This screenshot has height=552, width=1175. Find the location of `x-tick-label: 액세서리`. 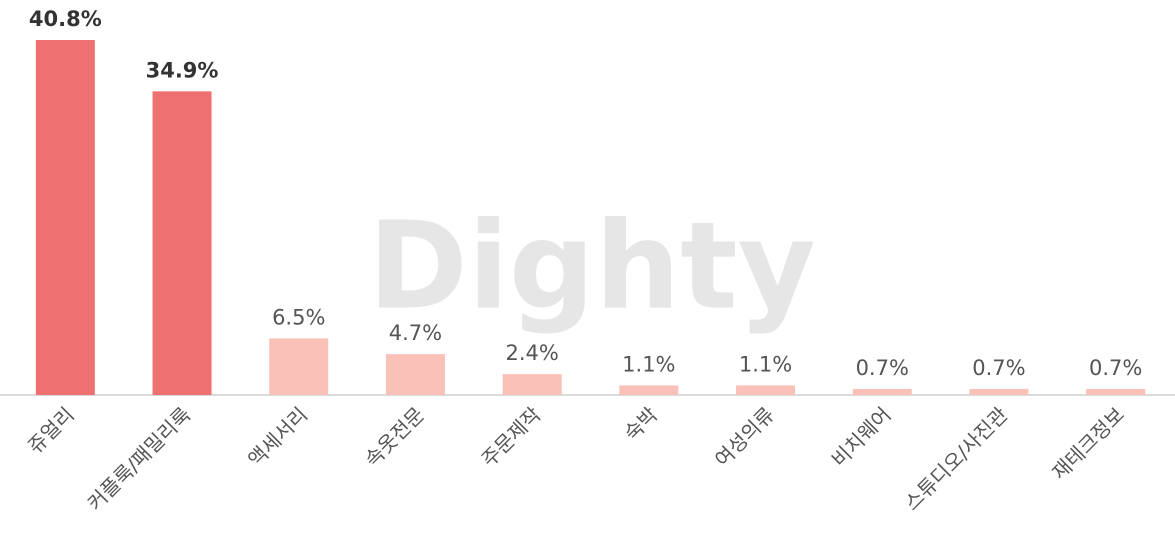

x-tick-label: 액세서리 is located at coordinates (277, 436).